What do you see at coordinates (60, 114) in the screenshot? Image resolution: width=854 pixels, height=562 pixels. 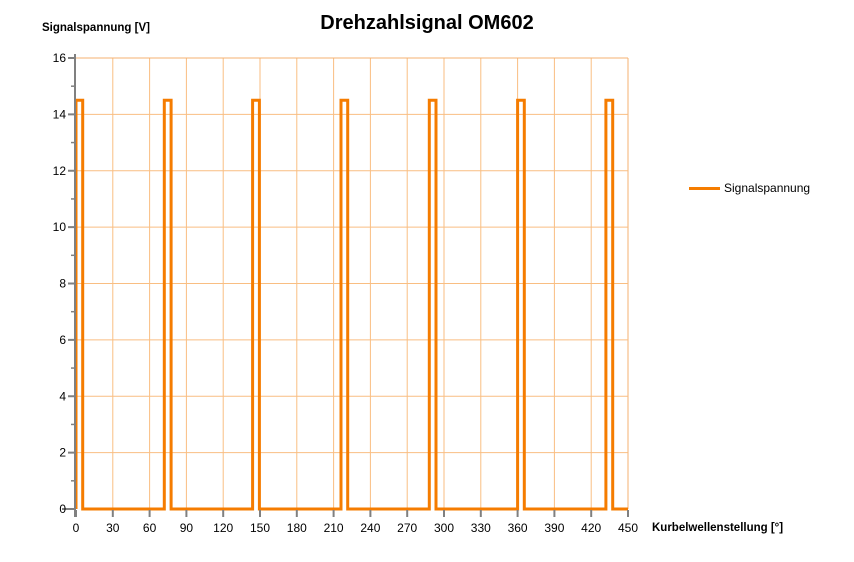 I see `tick-label: 14` at bounding box center [60, 114].